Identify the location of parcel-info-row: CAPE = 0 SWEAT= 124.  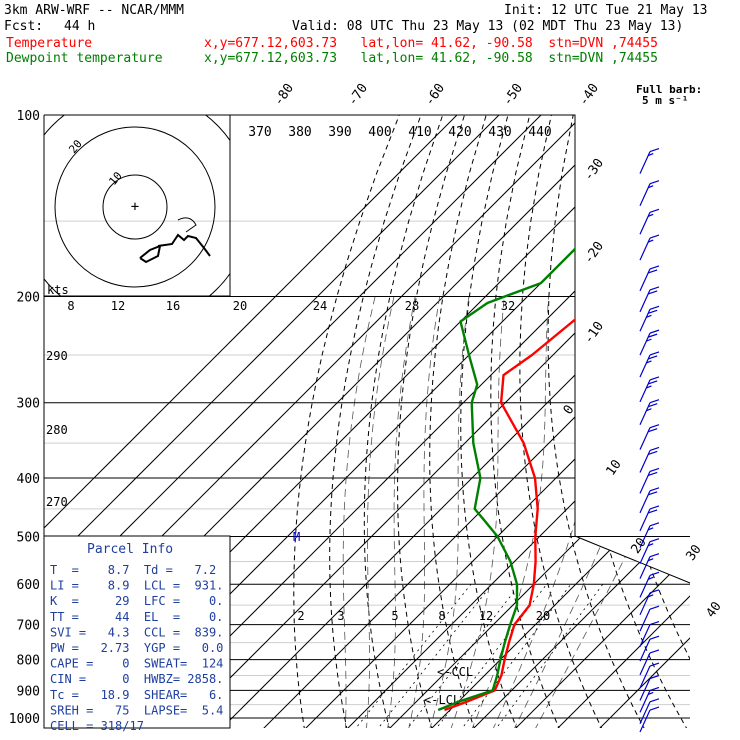
(136, 664).